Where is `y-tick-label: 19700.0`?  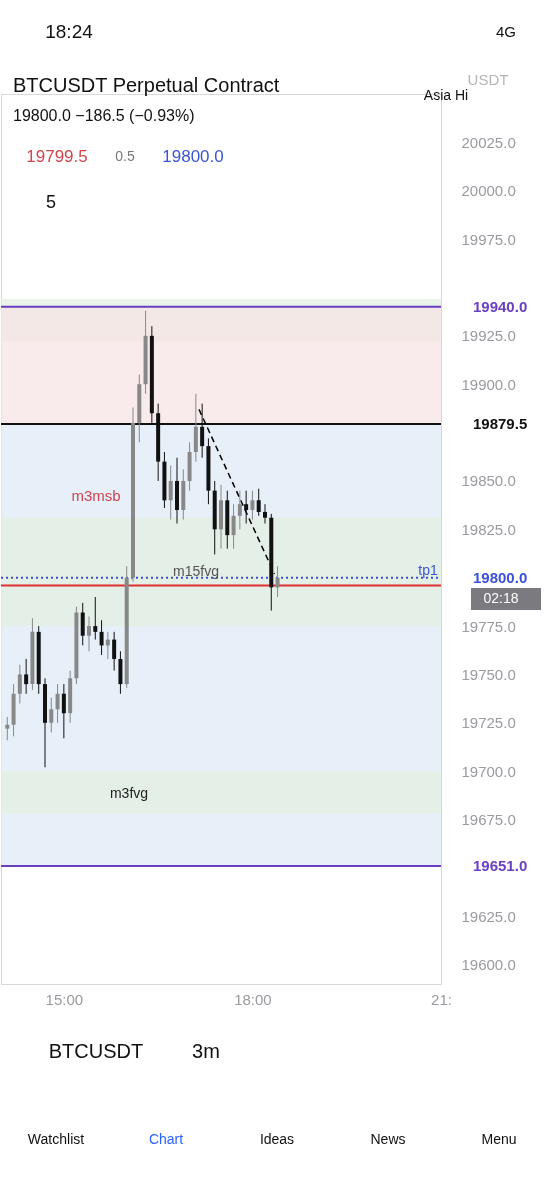 y-tick-label: 19700.0 is located at coordinates (488, 771).